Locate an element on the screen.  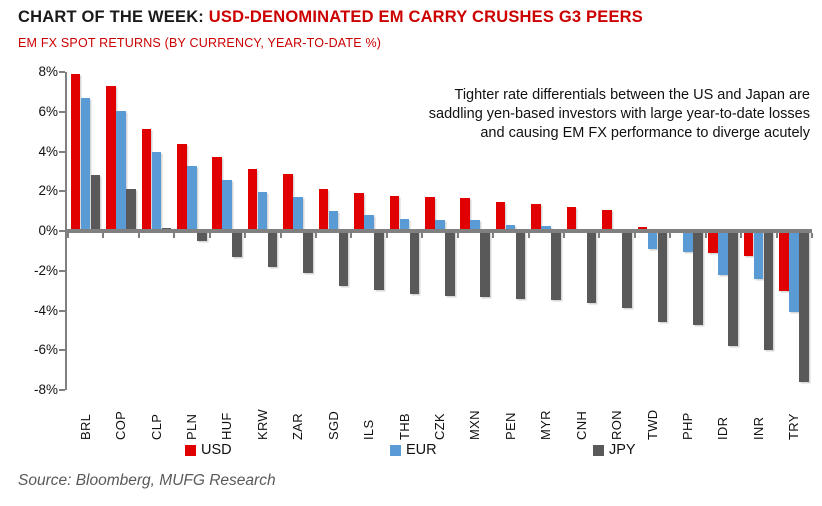
bar-jpy-cnh is located at coordinates (591, 267).